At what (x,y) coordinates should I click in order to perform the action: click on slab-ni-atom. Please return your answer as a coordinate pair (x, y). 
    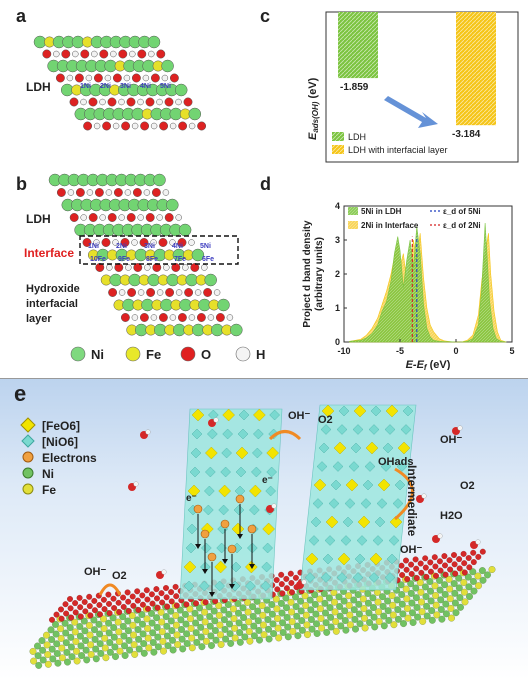
    Looking at the image, I should click on (159, 180).